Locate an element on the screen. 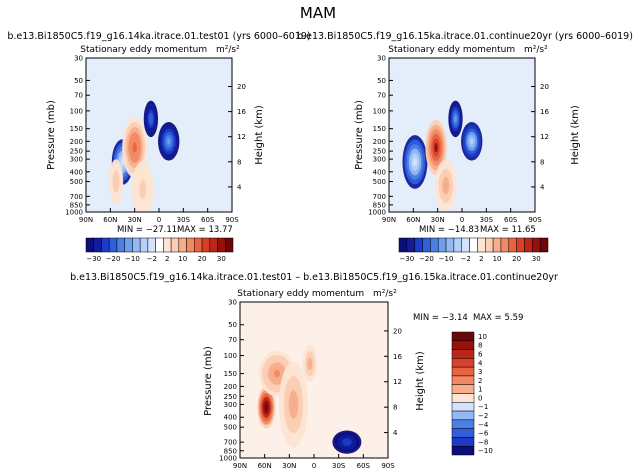  panel-2-ylabel: Pressure (mb) is located at coordinates (359, 135).